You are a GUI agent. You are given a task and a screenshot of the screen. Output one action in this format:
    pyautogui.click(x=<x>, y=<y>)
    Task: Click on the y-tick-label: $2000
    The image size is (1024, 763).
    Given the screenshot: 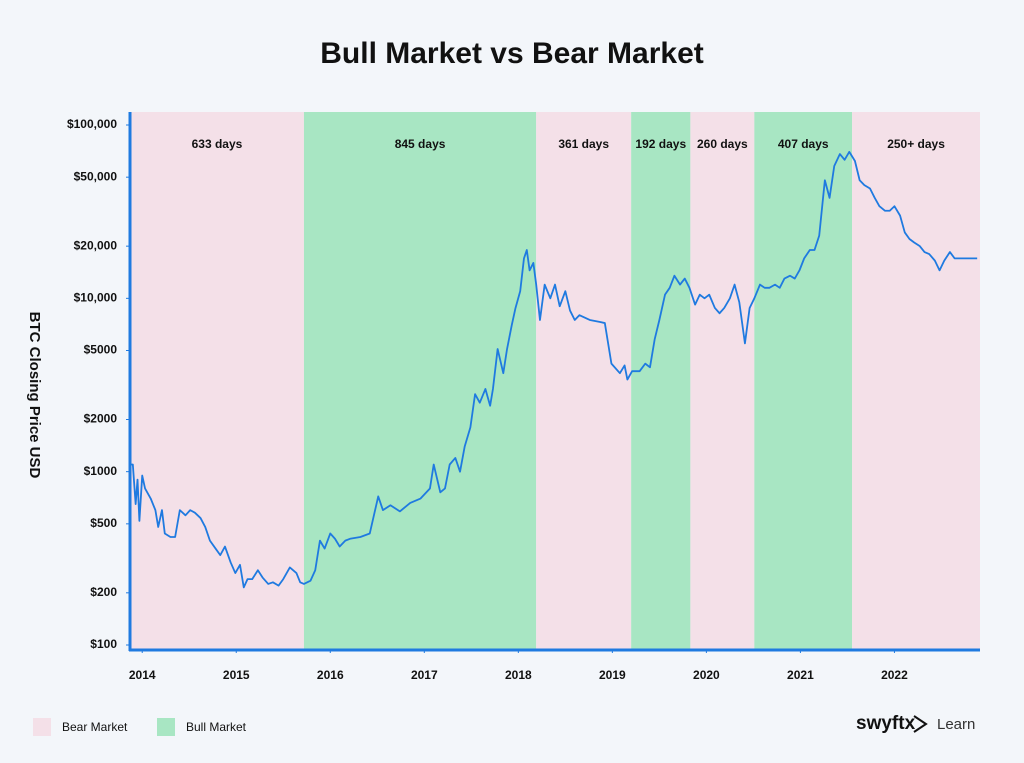 What is the action you would take?
    pyautogui.click(x=101, y=419)
    